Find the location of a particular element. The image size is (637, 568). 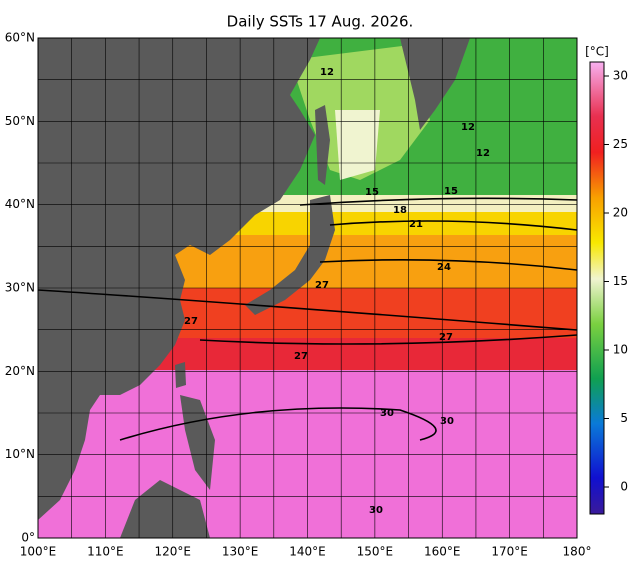

title: Daily SSTs 17 Aug. 2026. is located at coordinates (320, 22).